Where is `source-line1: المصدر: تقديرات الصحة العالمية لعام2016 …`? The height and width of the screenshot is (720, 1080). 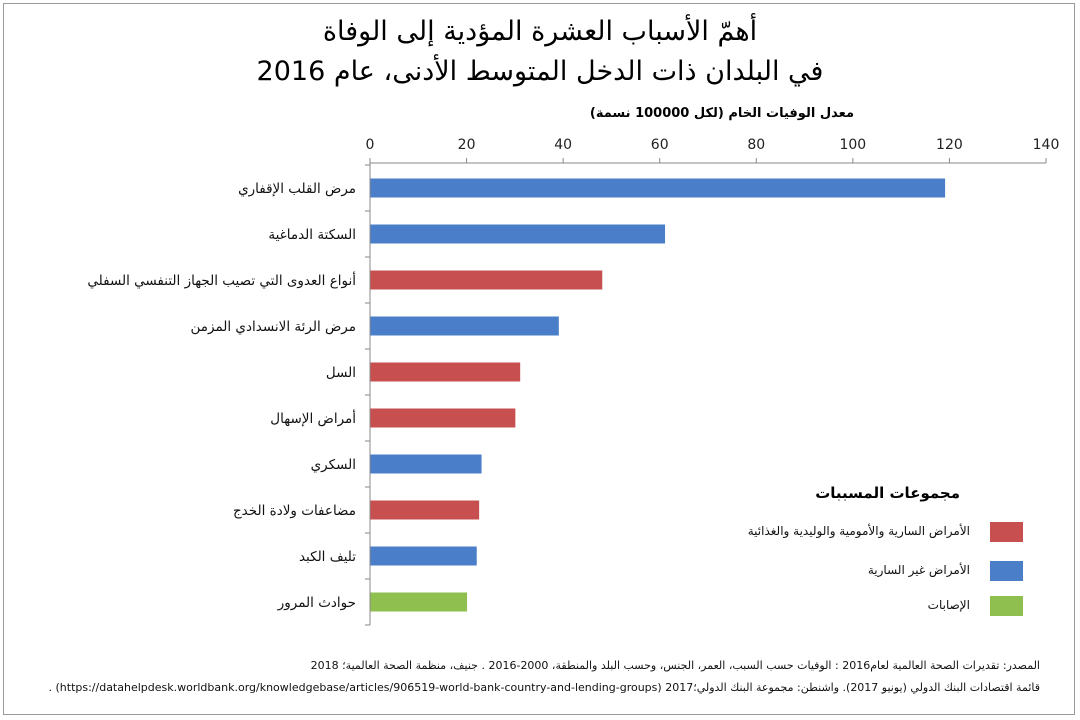
source-line1: المصدر: تقديرات الصحة العالمية لعام2016 … is located at coordinates (675, 665).